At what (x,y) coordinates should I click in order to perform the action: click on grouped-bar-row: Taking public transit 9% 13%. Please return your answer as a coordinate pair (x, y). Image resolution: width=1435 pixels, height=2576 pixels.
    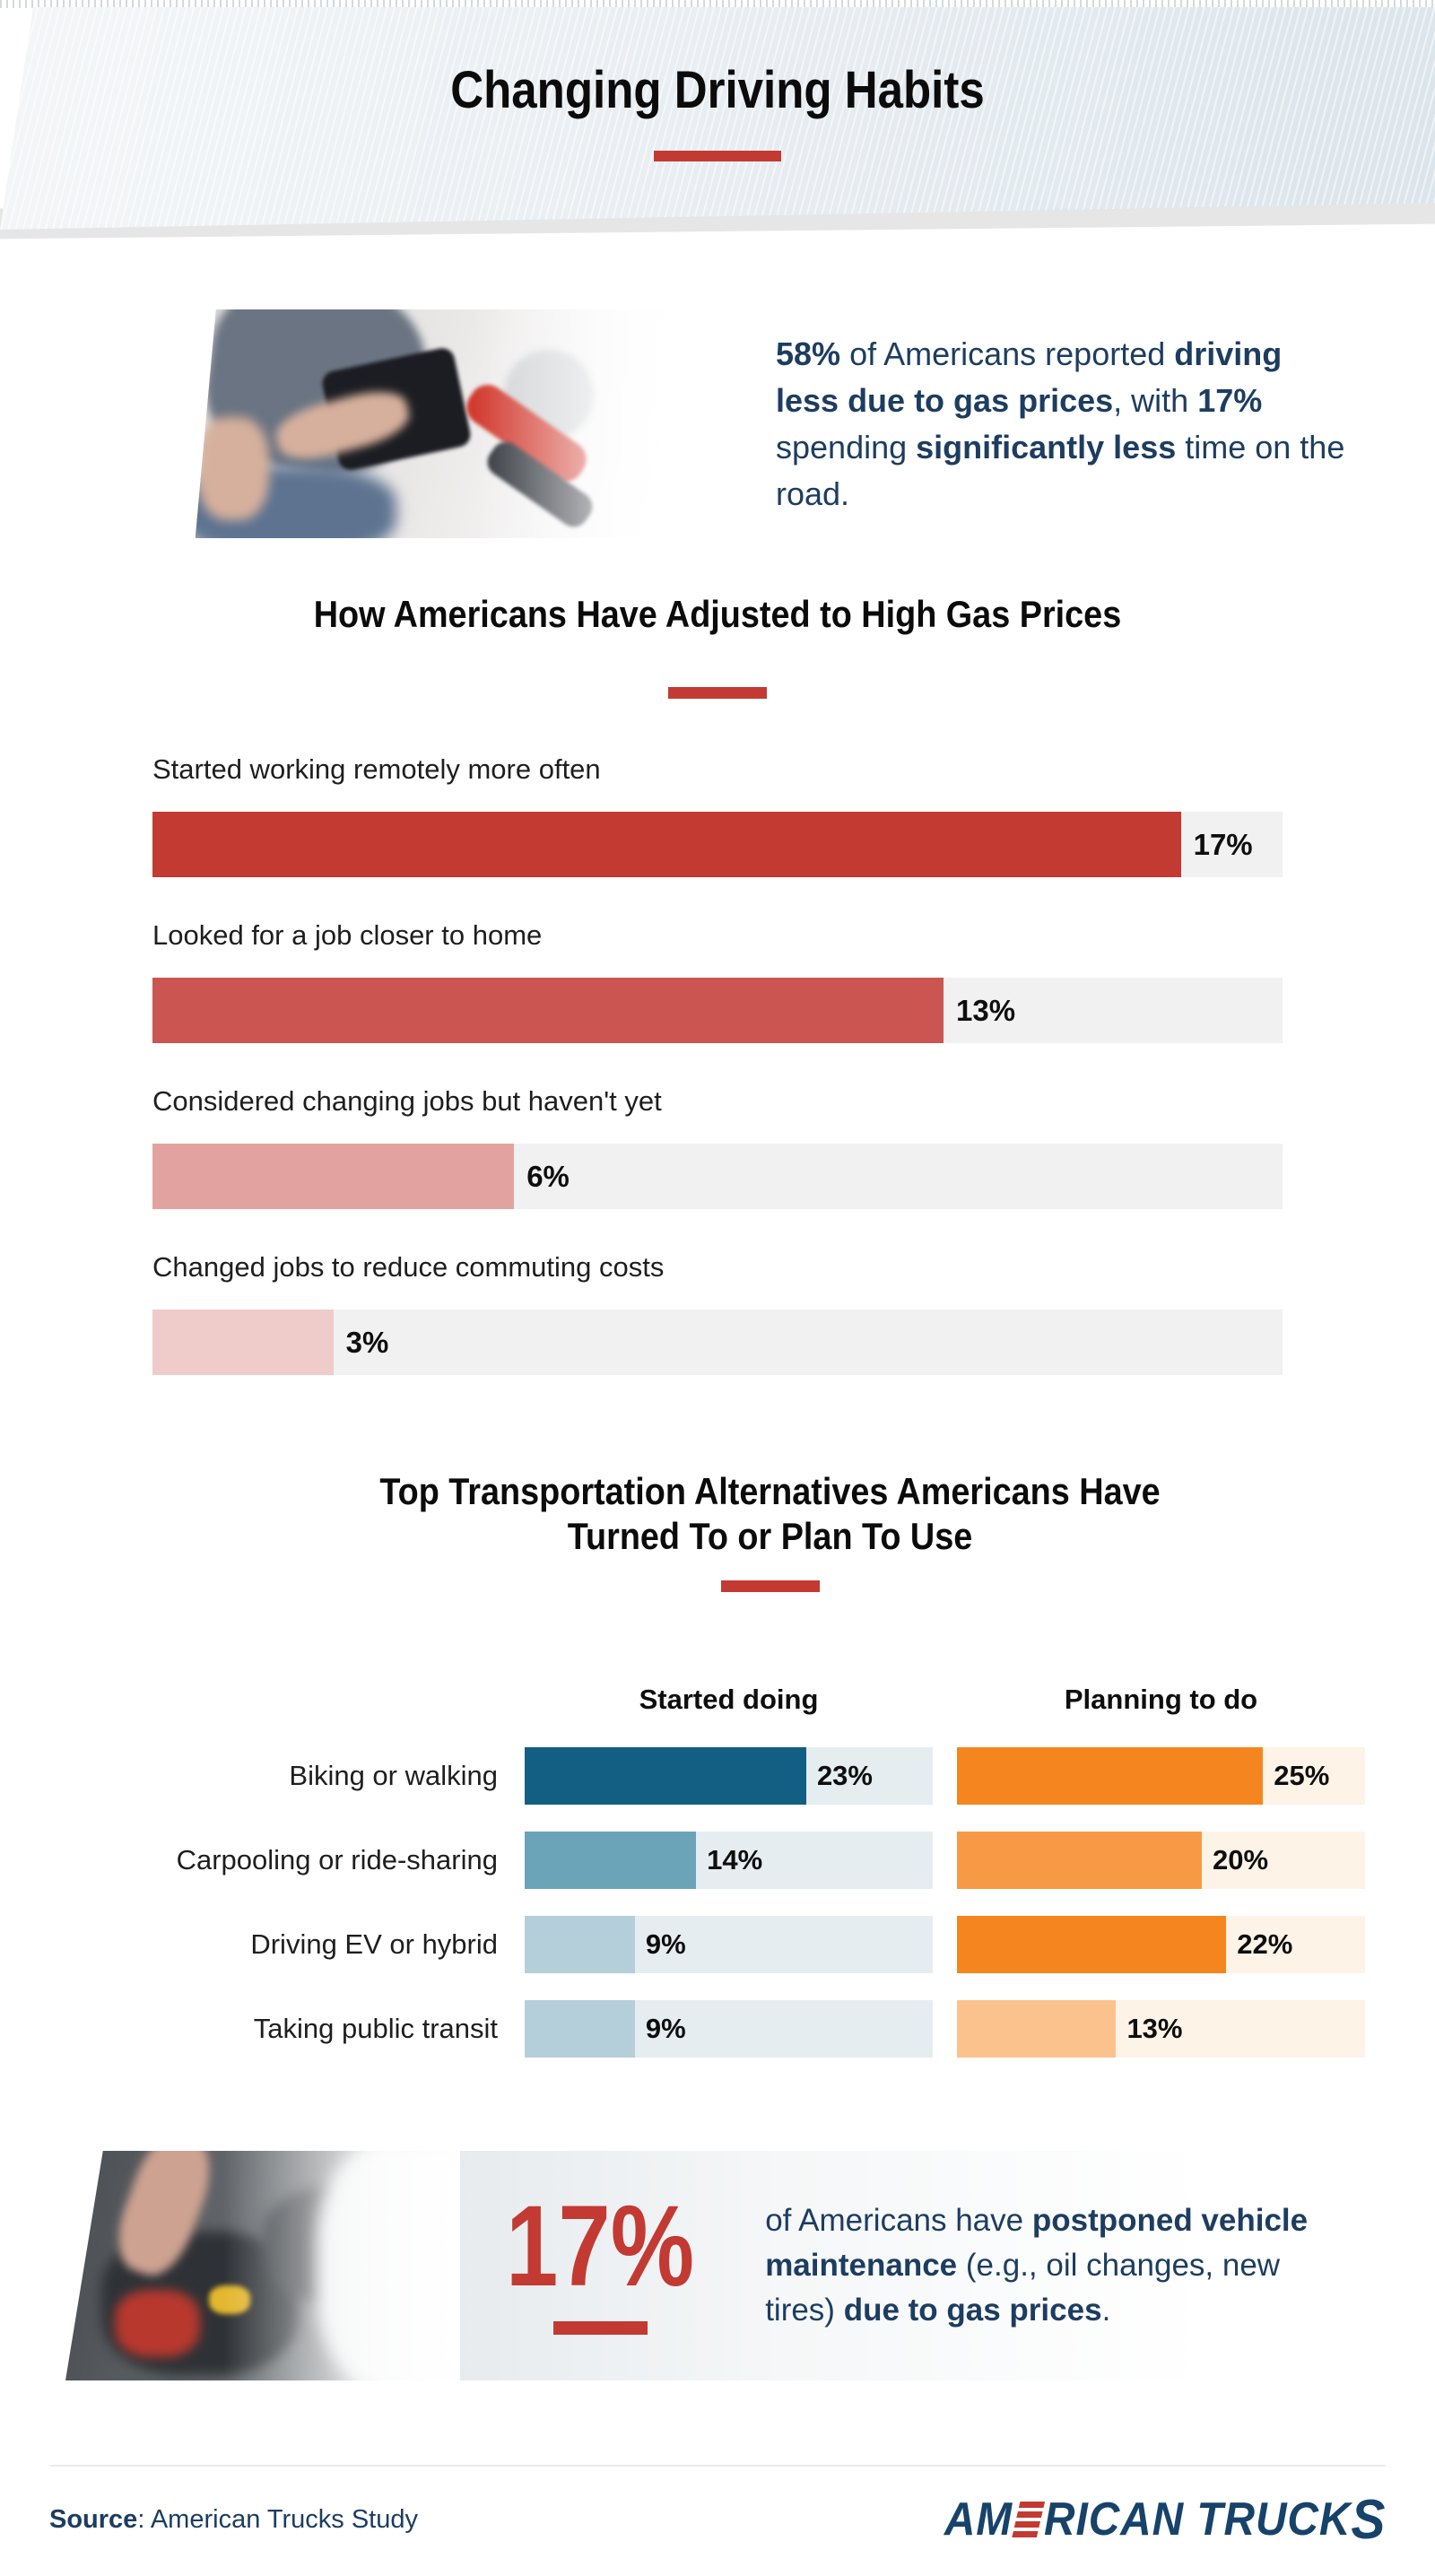
    Looking at the image, I should click on (769, 2029).